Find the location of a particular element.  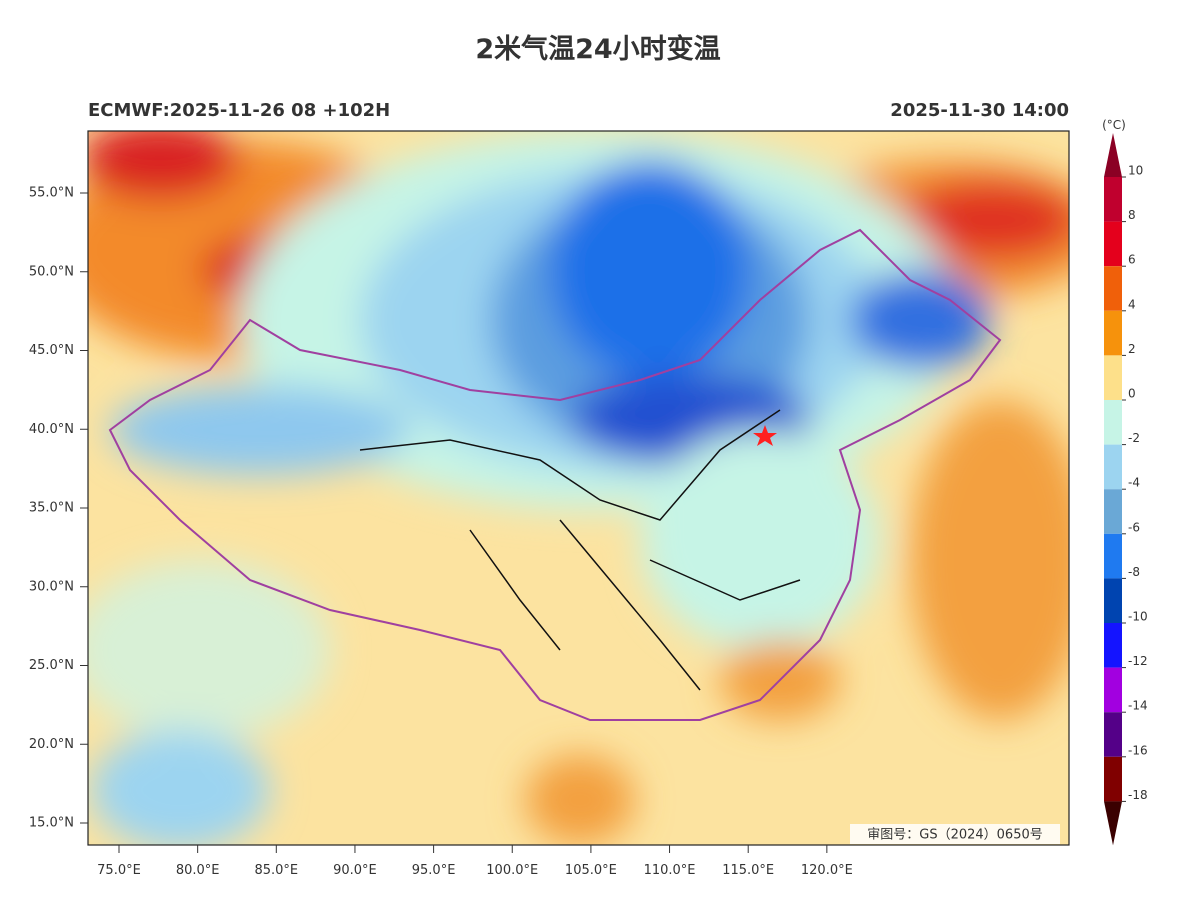

colorbar-extension-low is located at coordinates (1113, 823).